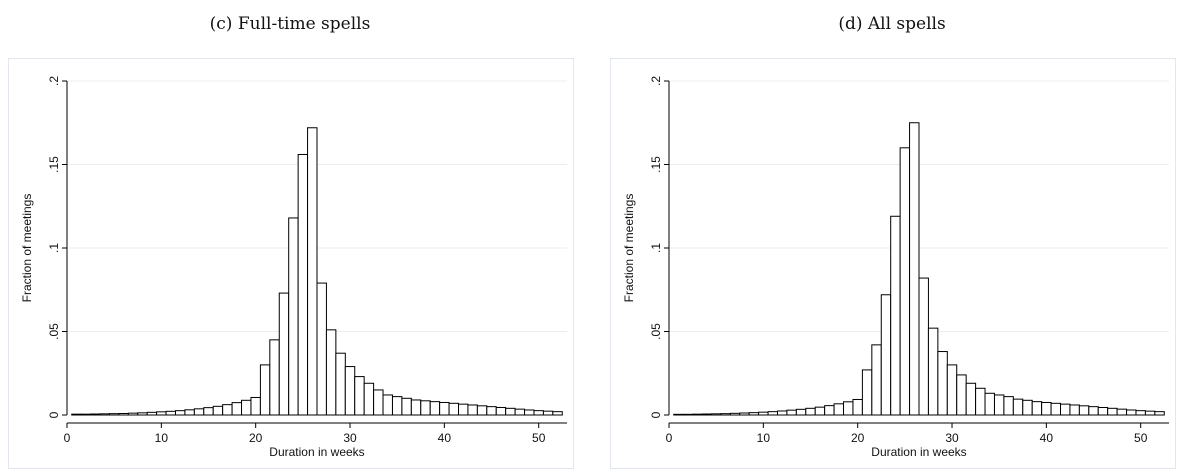  I want to click on y-tick-label: .15, so click(54, 164).